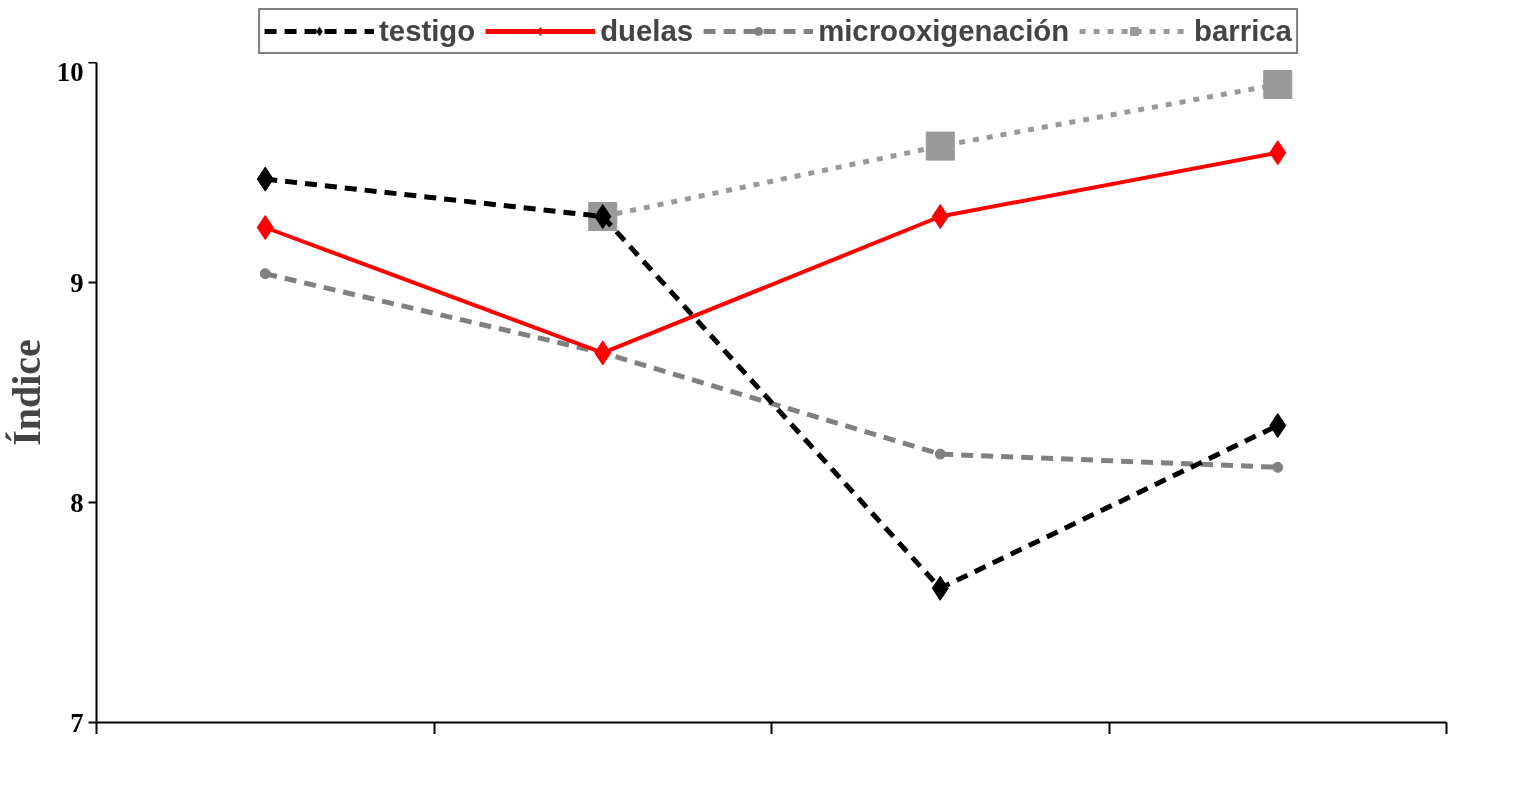 The width and height of the screenshot is (1526, 788). What do you see at coordinates (427, 31) in the screenshot?
I see `legend-label: testigo` at bounding box center [427, 31].